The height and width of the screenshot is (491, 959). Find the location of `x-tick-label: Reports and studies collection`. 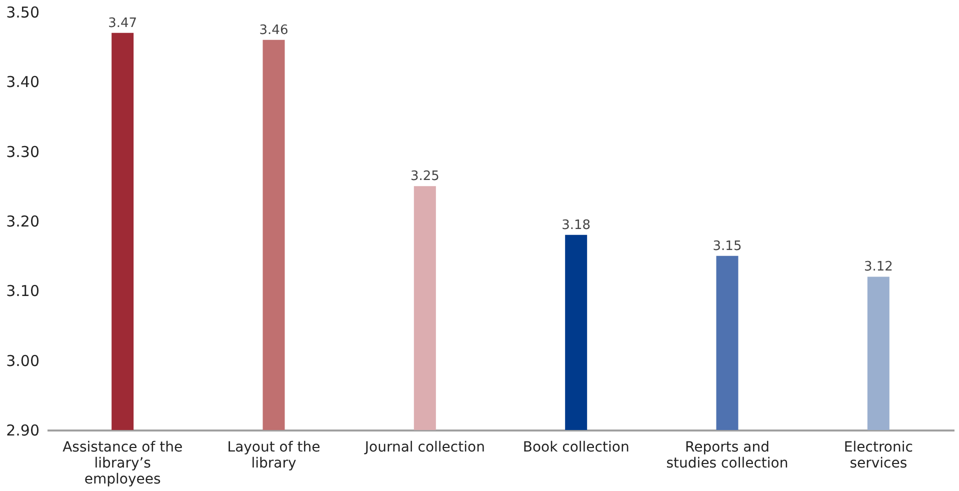

x-tick-label: Reports and studies collection is located at coordinates (727, 456).